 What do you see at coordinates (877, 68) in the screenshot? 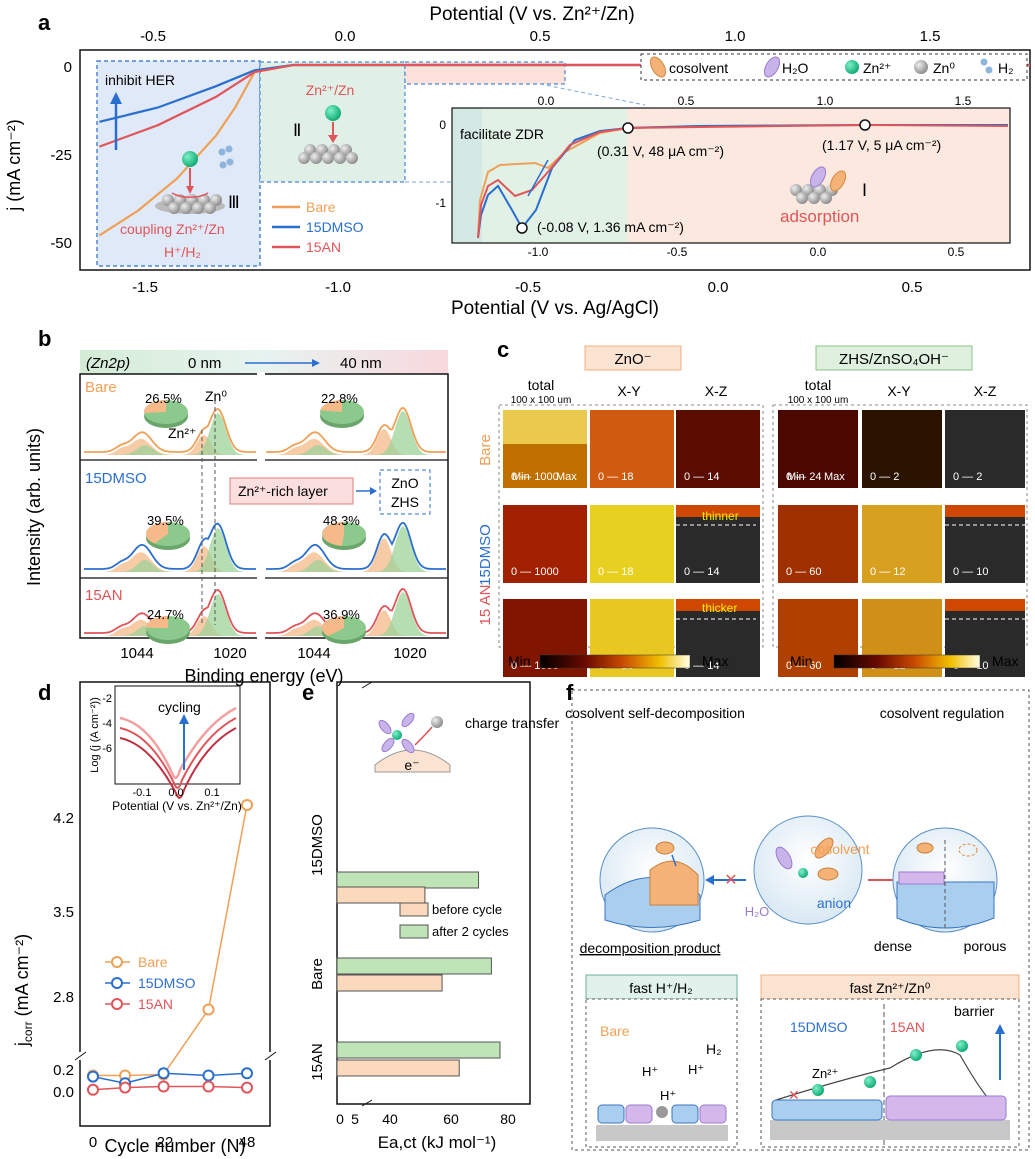
I see `legend-zn2: Zn²⁺` at bounding box center [877, 68].